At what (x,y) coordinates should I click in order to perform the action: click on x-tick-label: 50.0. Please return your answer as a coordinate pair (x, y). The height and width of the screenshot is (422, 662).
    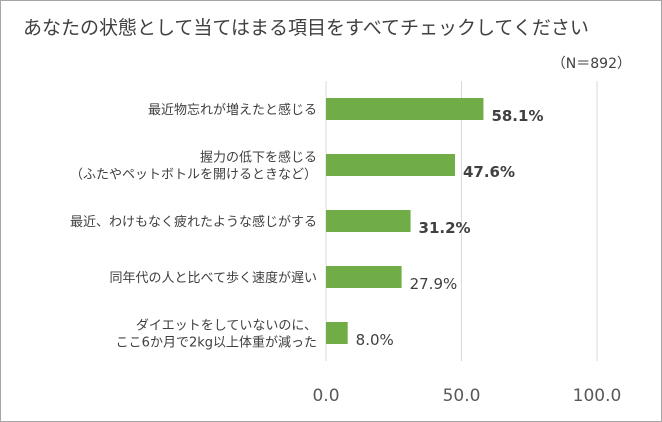
    Looking at the image, I should click on (462, 396).